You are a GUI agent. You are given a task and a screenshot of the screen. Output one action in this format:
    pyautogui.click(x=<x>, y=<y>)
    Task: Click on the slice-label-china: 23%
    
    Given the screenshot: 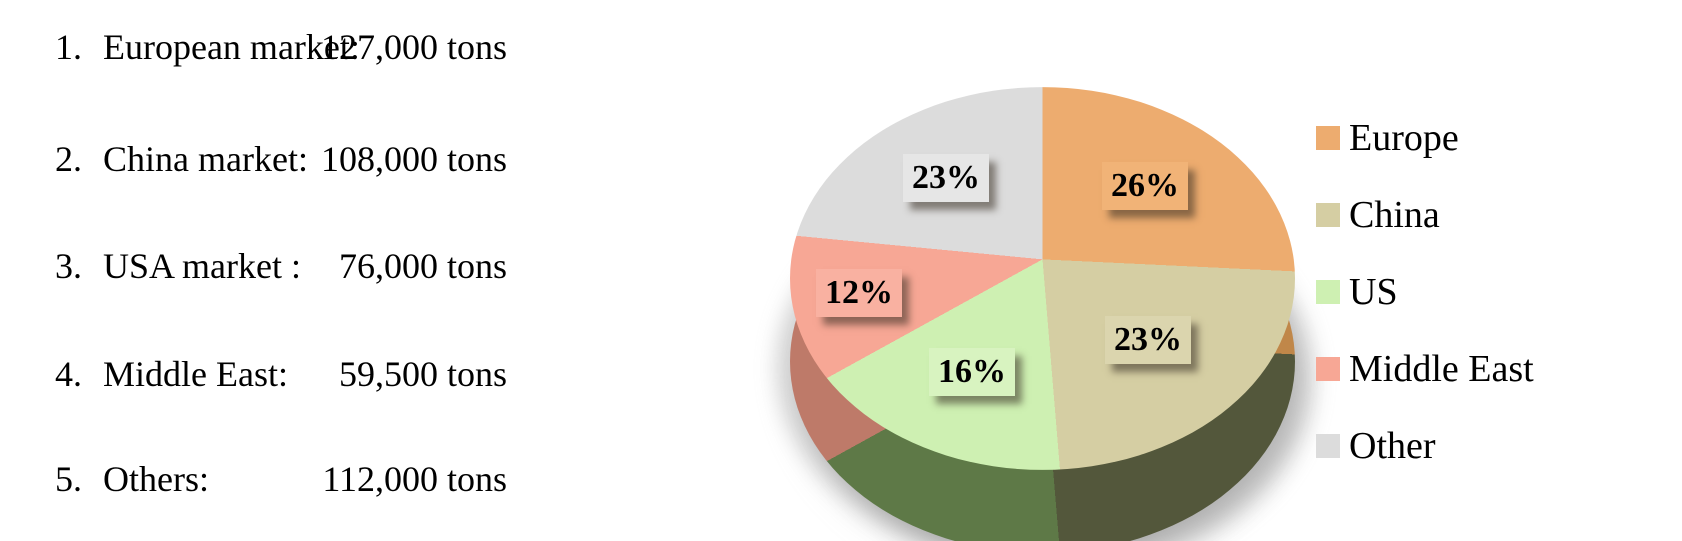 What is the action you would take?
    pyautogui.click(x=1148, y=340)
    